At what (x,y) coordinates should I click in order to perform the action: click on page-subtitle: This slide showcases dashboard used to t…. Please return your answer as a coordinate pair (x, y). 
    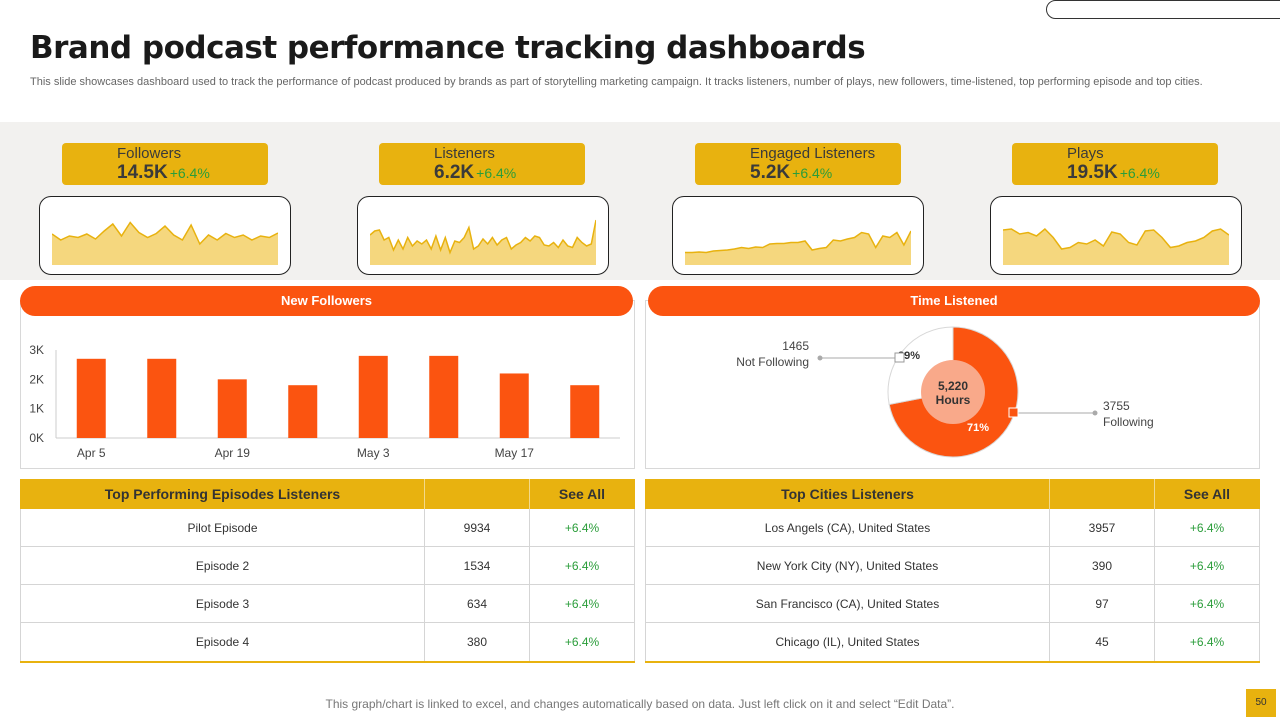
    Looking at the image, I should click on (616, 82).